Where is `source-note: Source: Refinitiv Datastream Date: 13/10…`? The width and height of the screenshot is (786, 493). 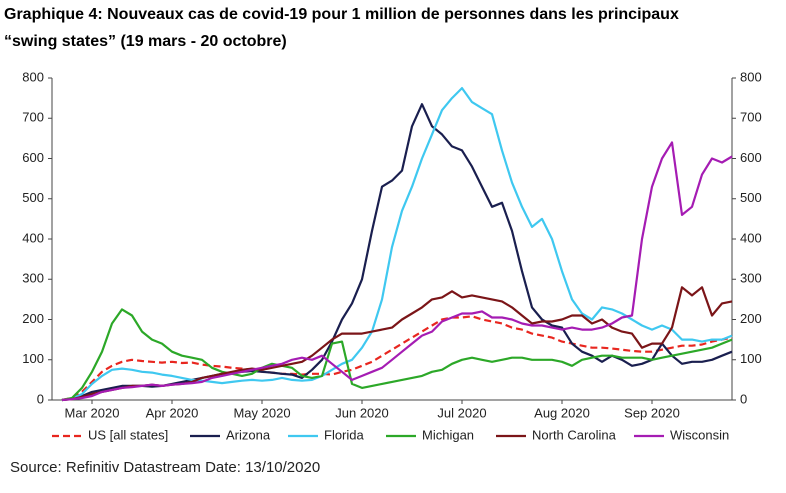 source-note: Source: Refinitiv Datastream Date: 13/10… is located at coordinates (165, 467).